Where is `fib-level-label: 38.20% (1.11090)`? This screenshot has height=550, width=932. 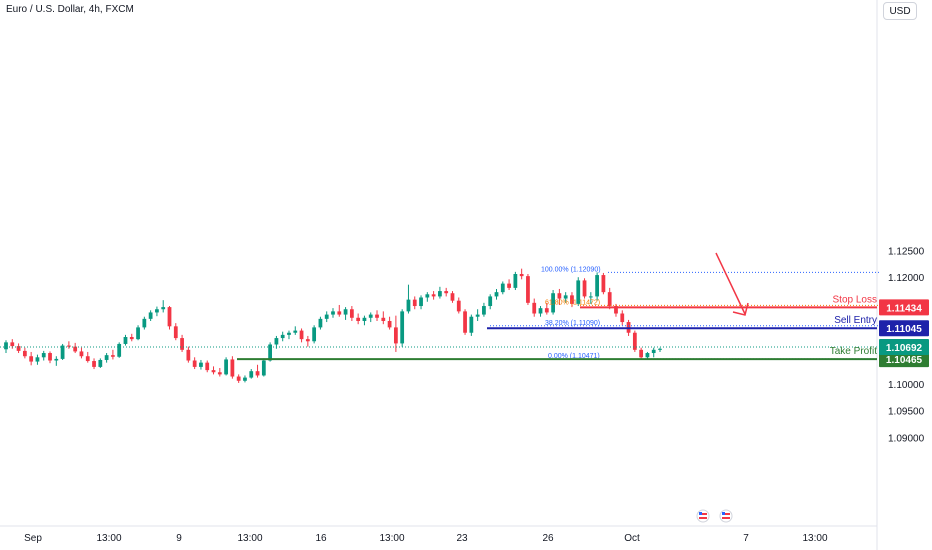
fib-level-label: 38.20% (1.11090) is located at coordinates (572, 323).